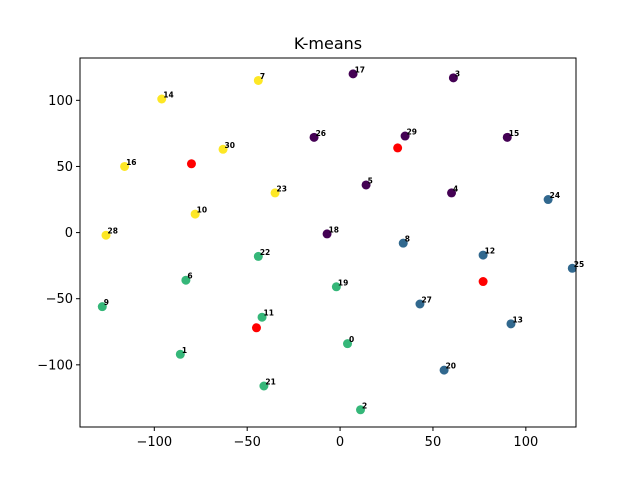  What do you see at coordinates (490, 251) in the screenshot?
I see `point-label: 12` at bounding box center [490, 251].